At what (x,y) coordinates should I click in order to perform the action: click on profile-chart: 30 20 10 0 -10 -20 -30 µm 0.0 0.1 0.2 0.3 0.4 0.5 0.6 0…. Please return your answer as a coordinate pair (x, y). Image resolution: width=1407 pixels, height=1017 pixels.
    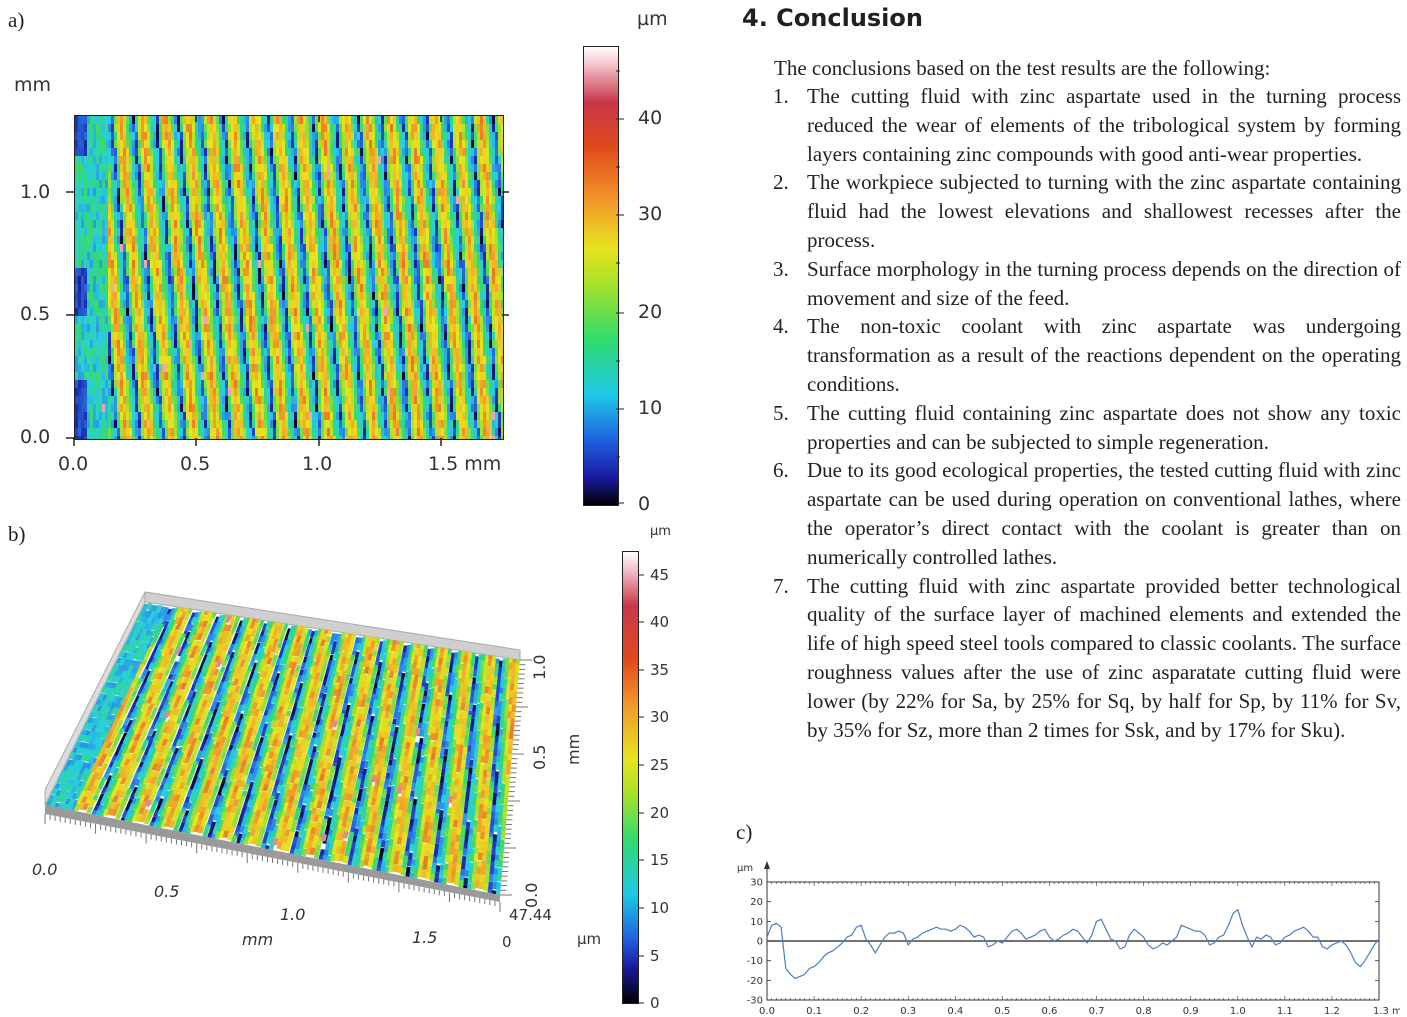
    Looking at the image, I should click on (1068, 939).